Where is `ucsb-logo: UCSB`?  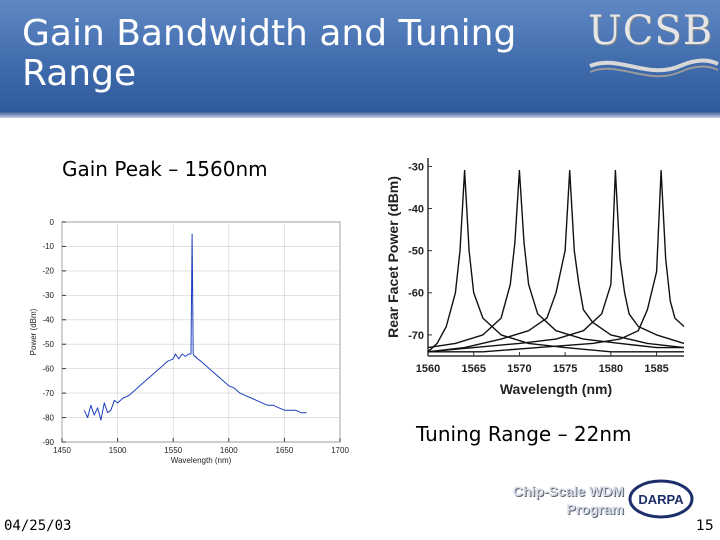
ucsb-logo: UCSB is located at coordinates (654, 44).